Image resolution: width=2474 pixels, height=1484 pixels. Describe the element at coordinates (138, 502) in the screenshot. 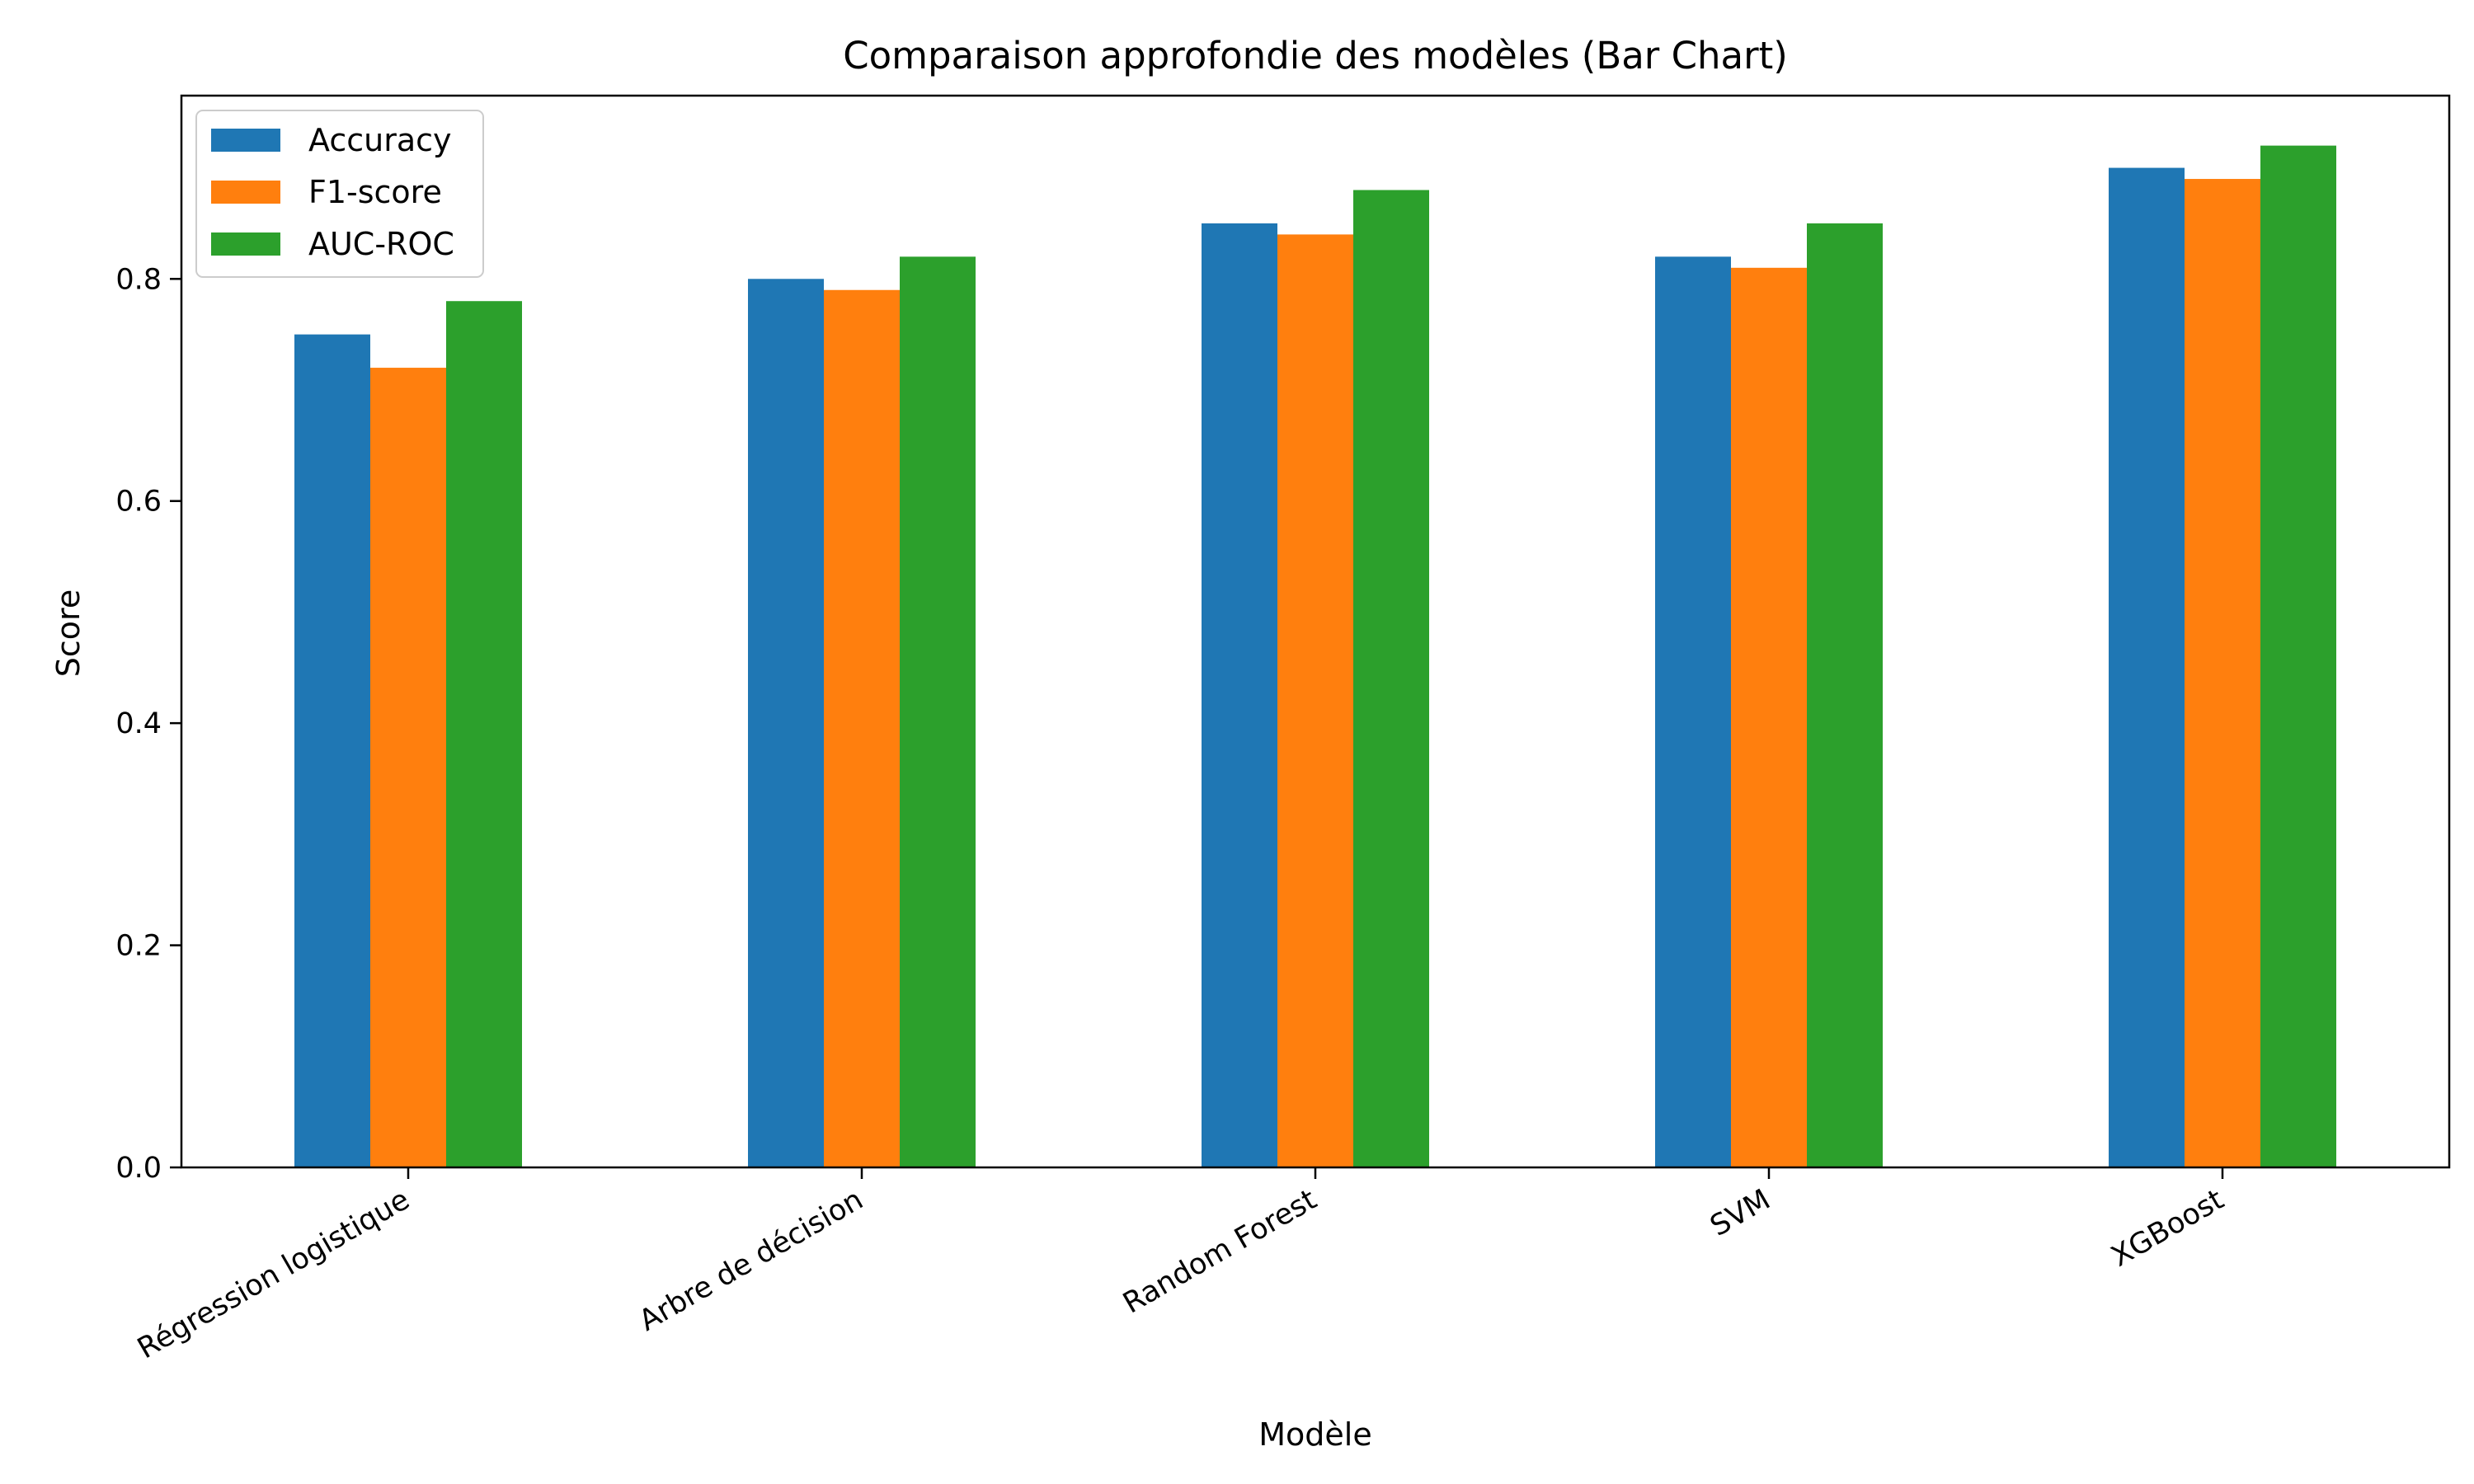

I see `y-tick-label: 0.6` at that location.